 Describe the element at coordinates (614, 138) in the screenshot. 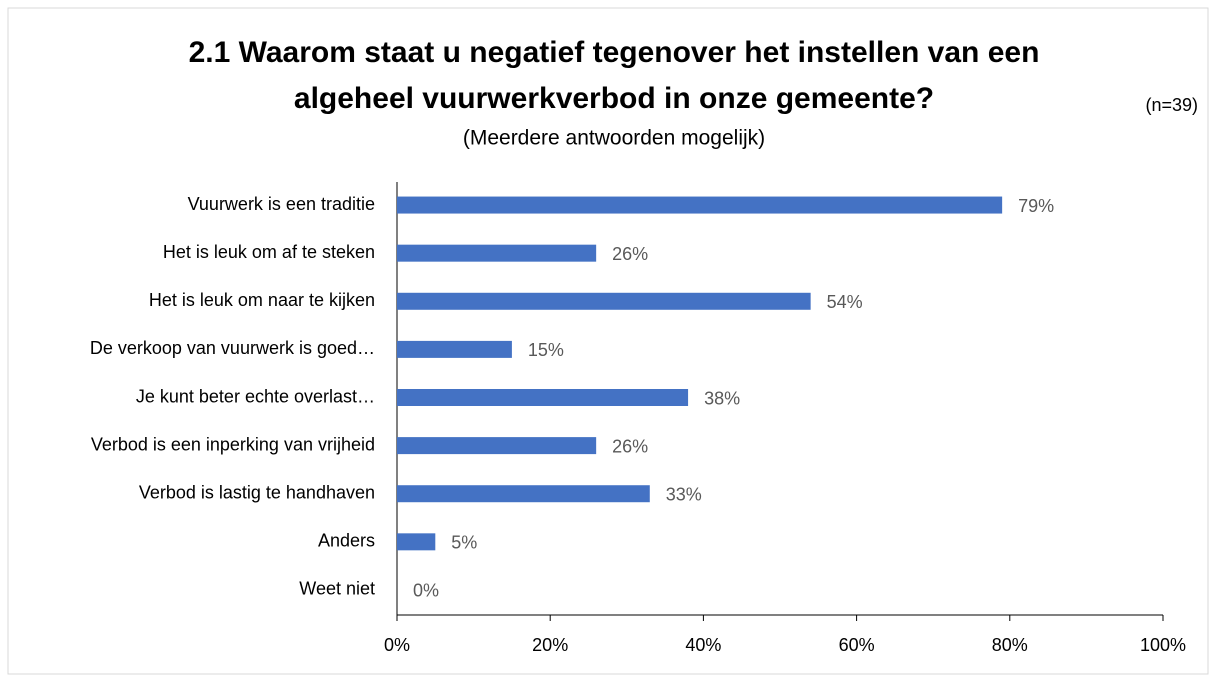

I see `chart-subtitle: (Meerdere antwoorden mogelijk)` at that location.